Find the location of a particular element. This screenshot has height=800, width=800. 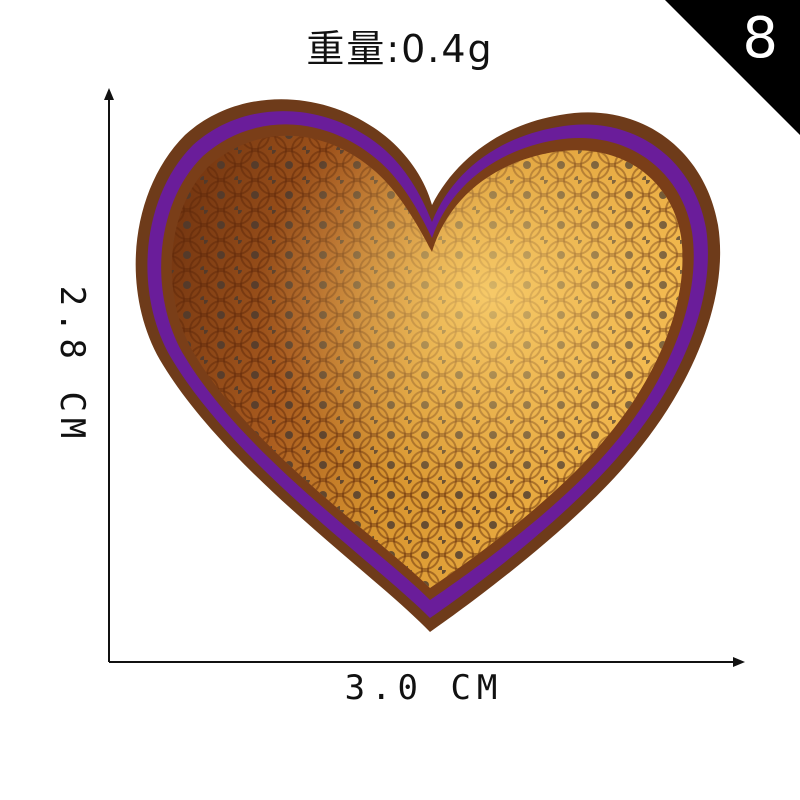

corner-badge-triangle is located at coordinates (732, 67).